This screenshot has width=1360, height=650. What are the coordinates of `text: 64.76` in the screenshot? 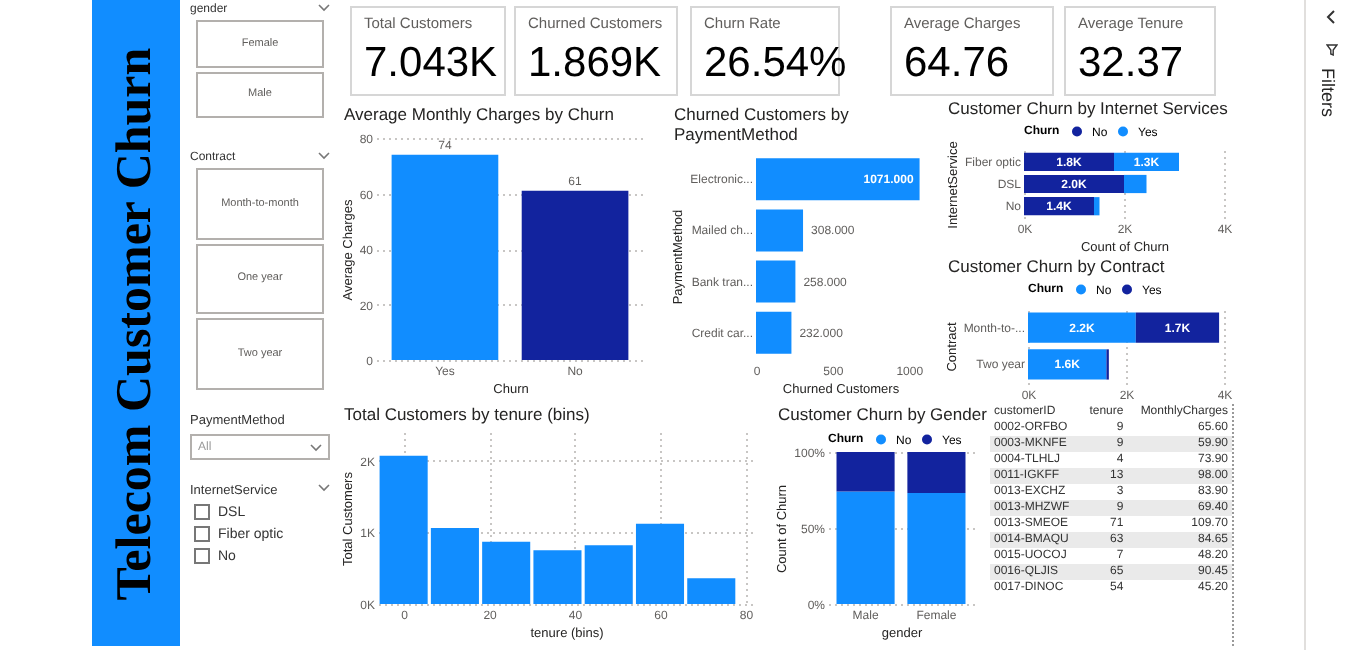 It's located at (958, 64).